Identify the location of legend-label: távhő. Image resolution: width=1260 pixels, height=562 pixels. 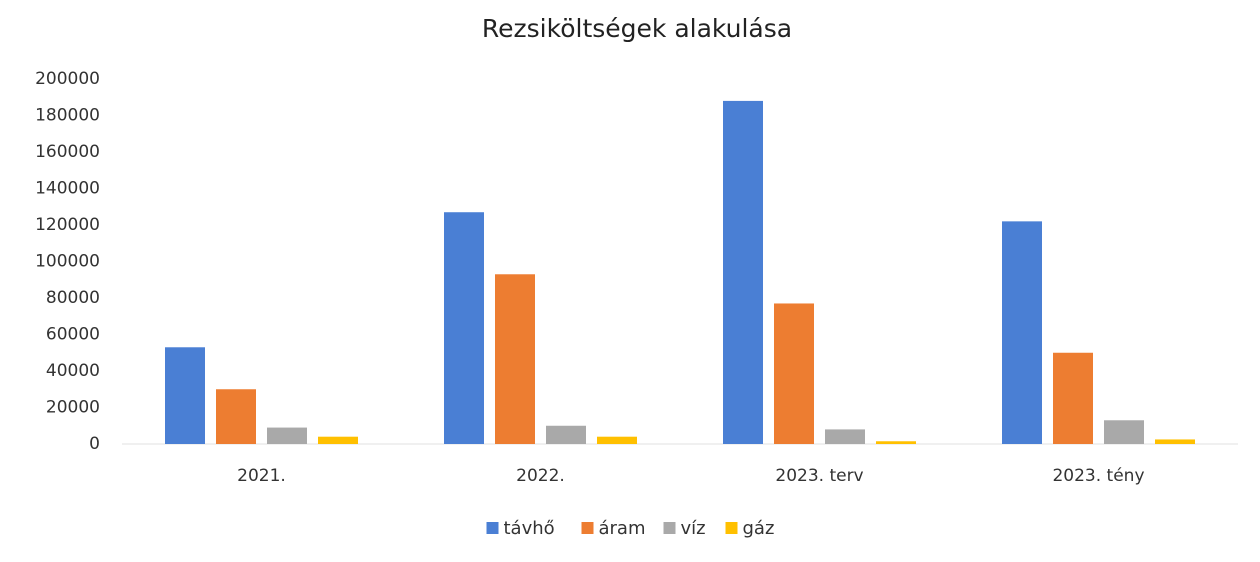
(529, 528).